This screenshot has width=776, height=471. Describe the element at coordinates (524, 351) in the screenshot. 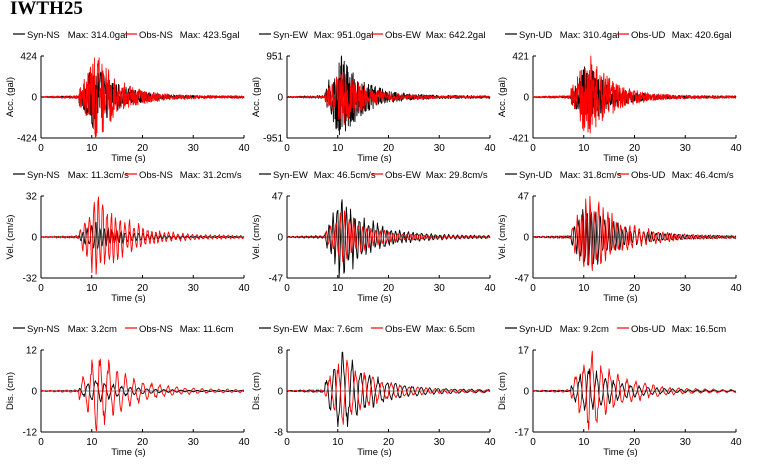

I see `y-tick-label: 17` at that location.